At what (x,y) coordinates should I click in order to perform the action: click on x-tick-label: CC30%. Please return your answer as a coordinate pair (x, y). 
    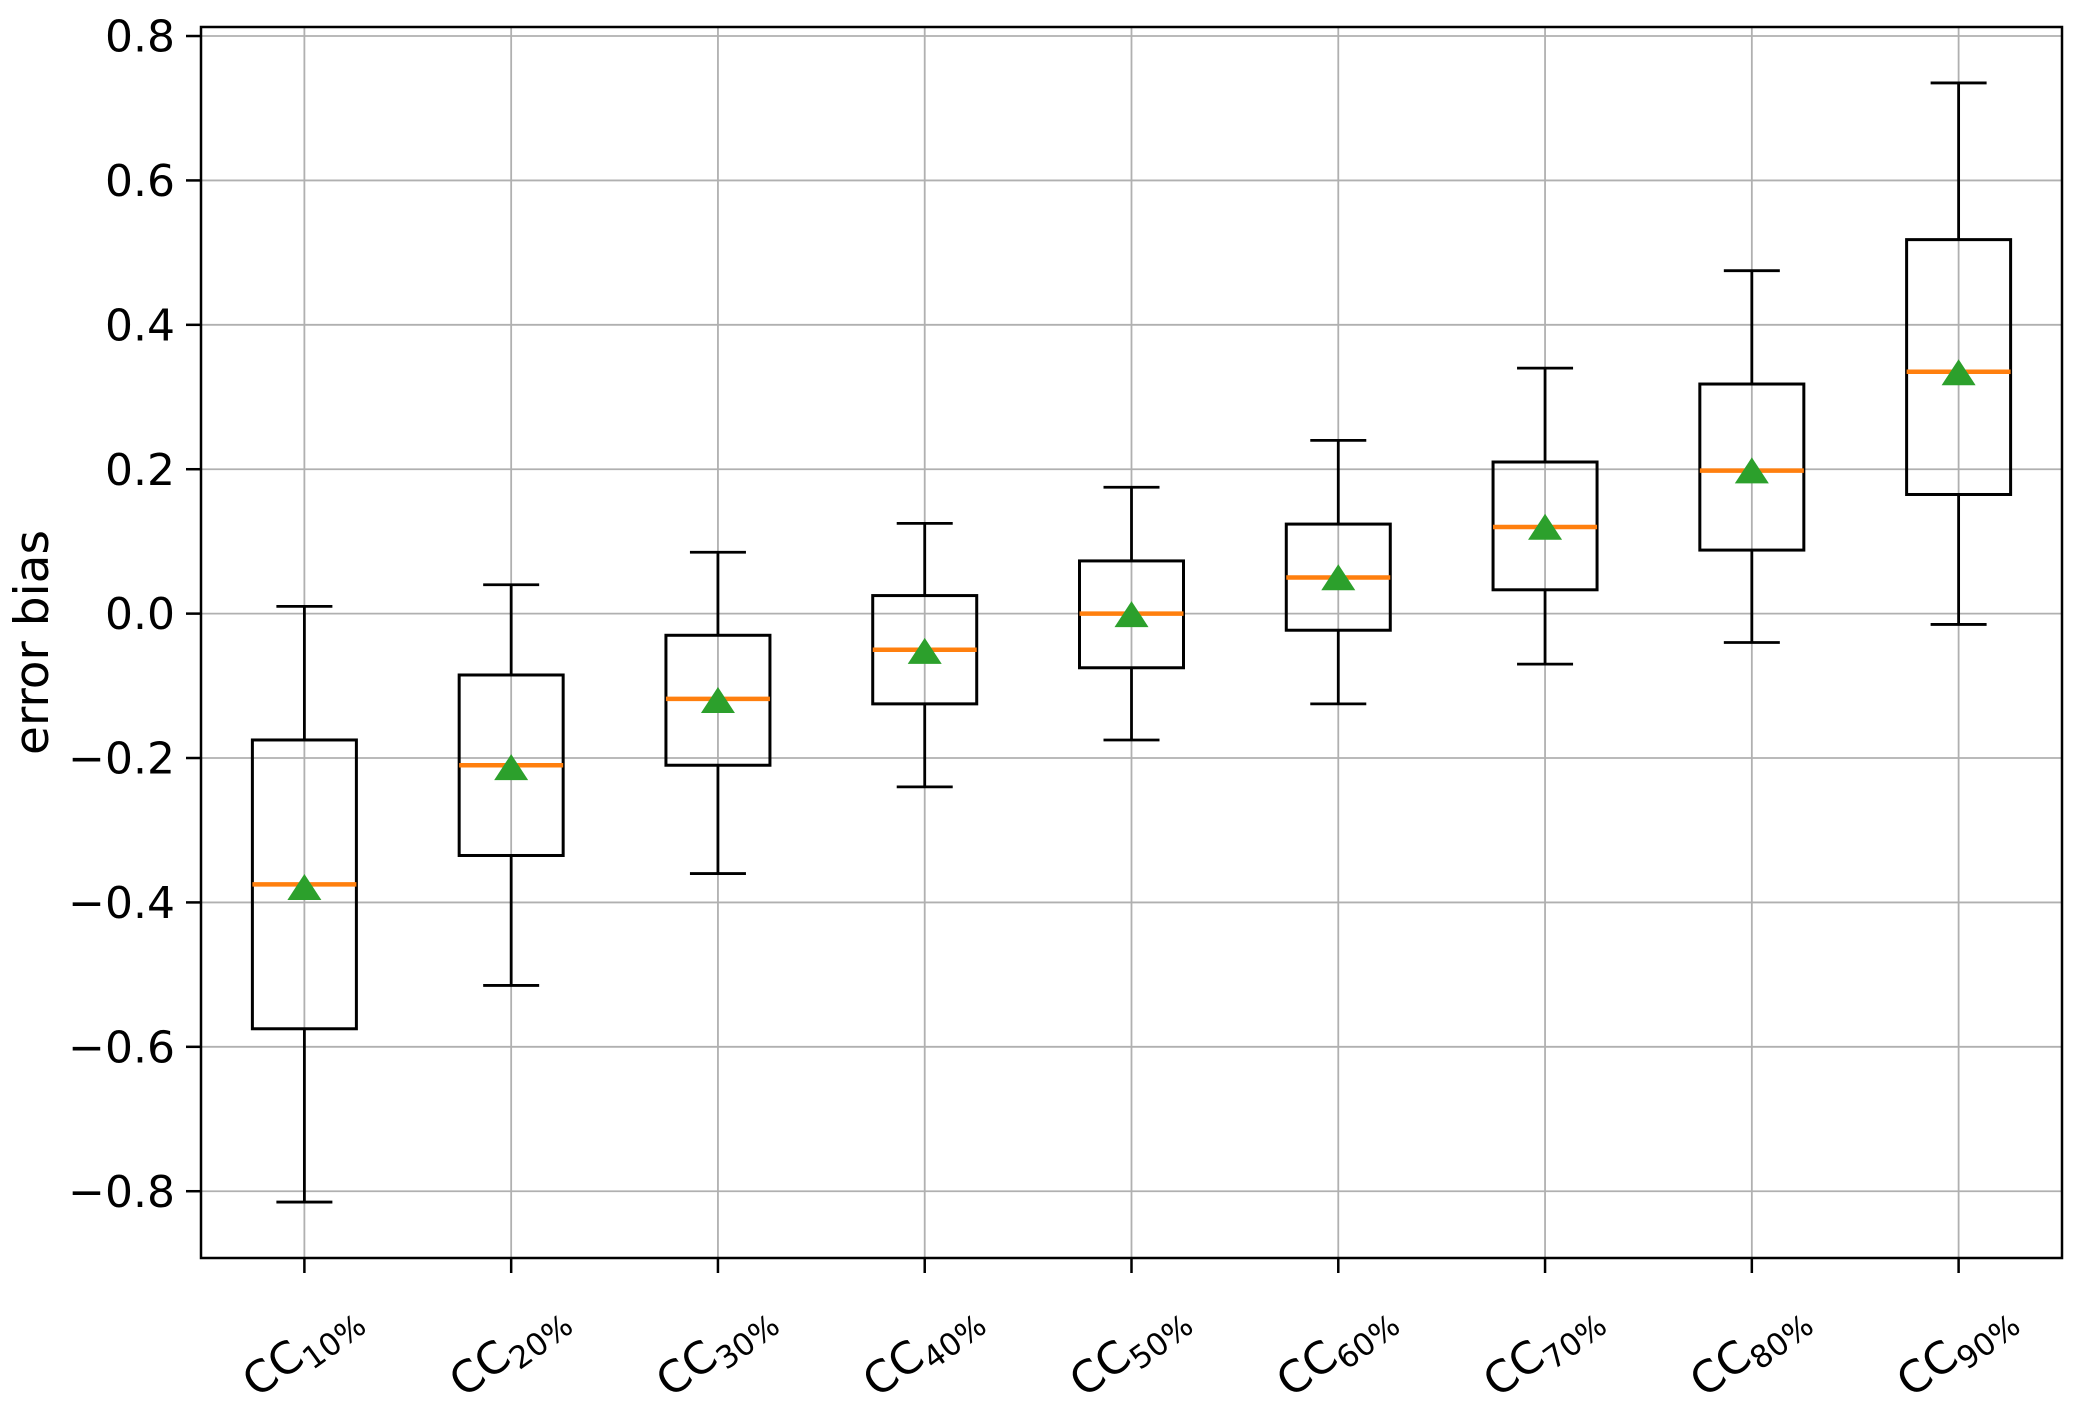
    Looking at the image, I should click on (717, 1352).